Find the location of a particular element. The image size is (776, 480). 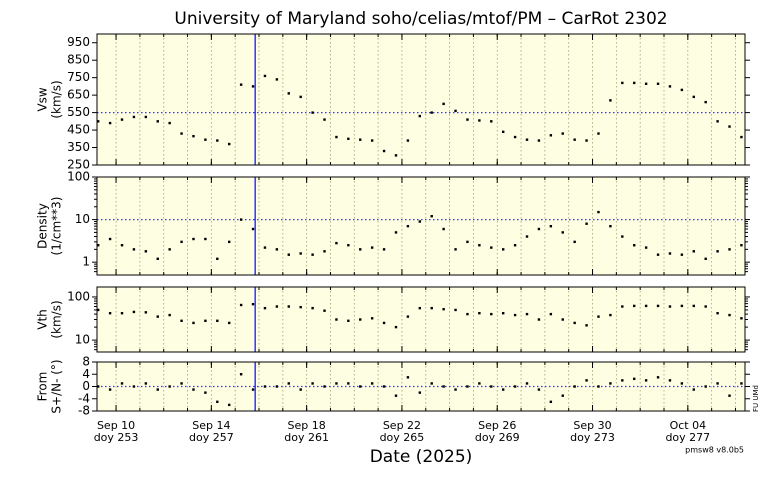

y-axis-label: Vth is located at coordinates (43, 319).